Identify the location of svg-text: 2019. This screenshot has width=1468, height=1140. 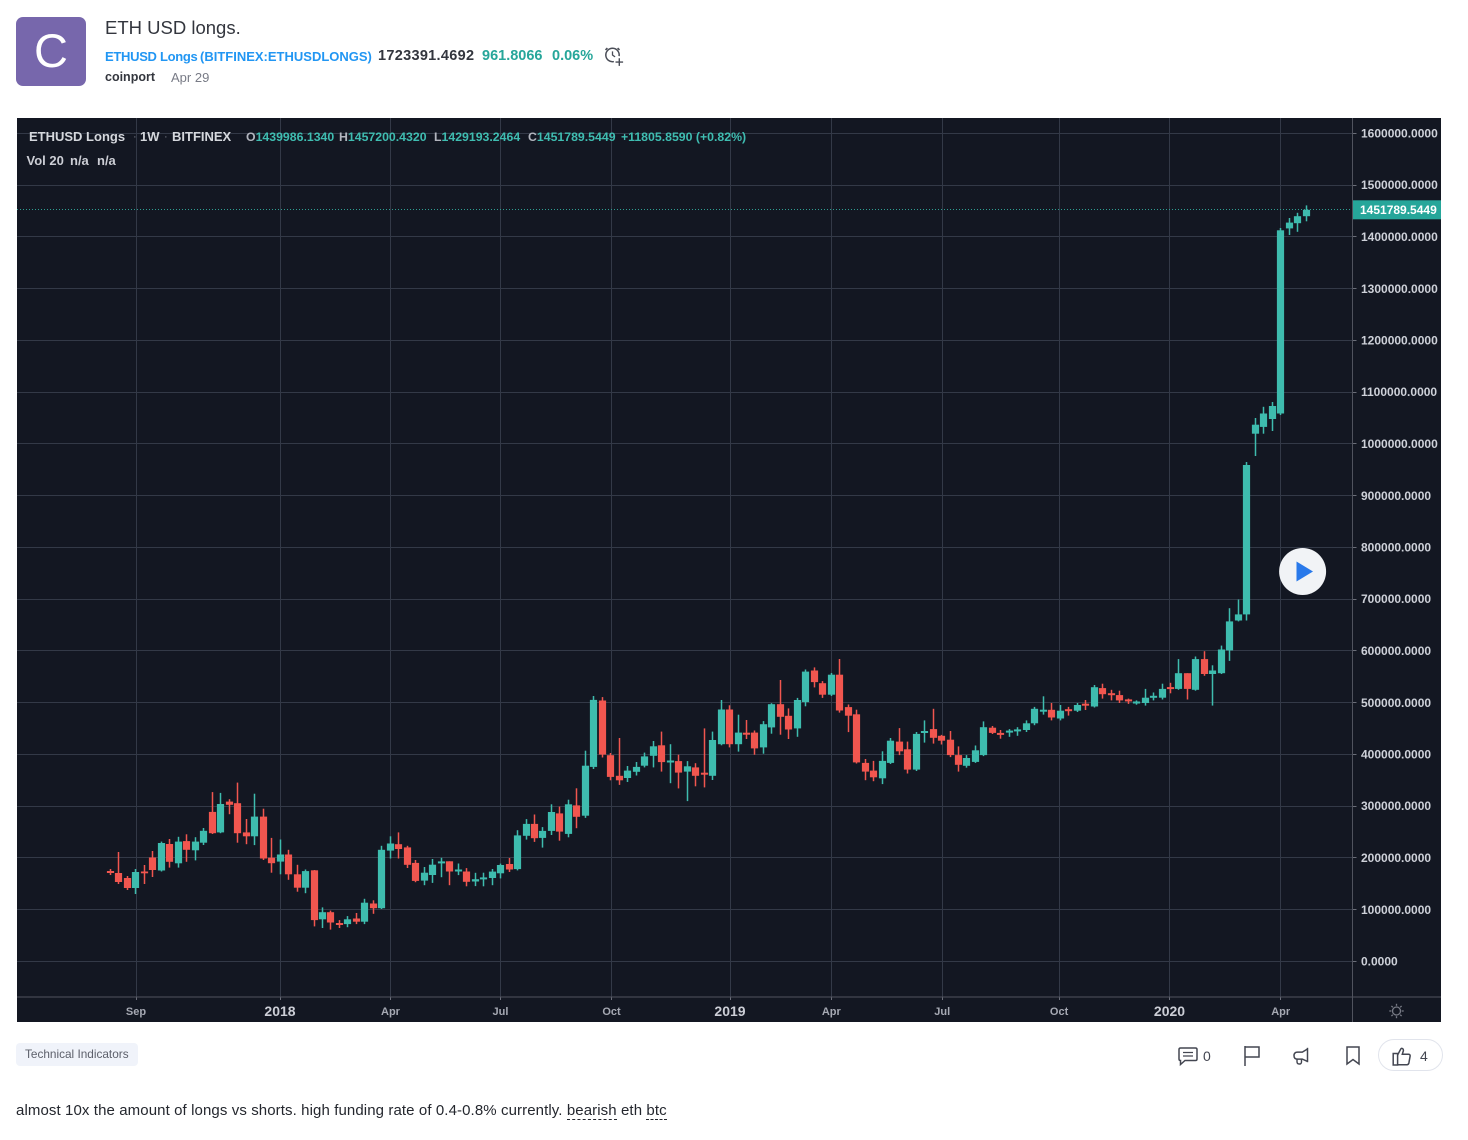
(729, 1011).